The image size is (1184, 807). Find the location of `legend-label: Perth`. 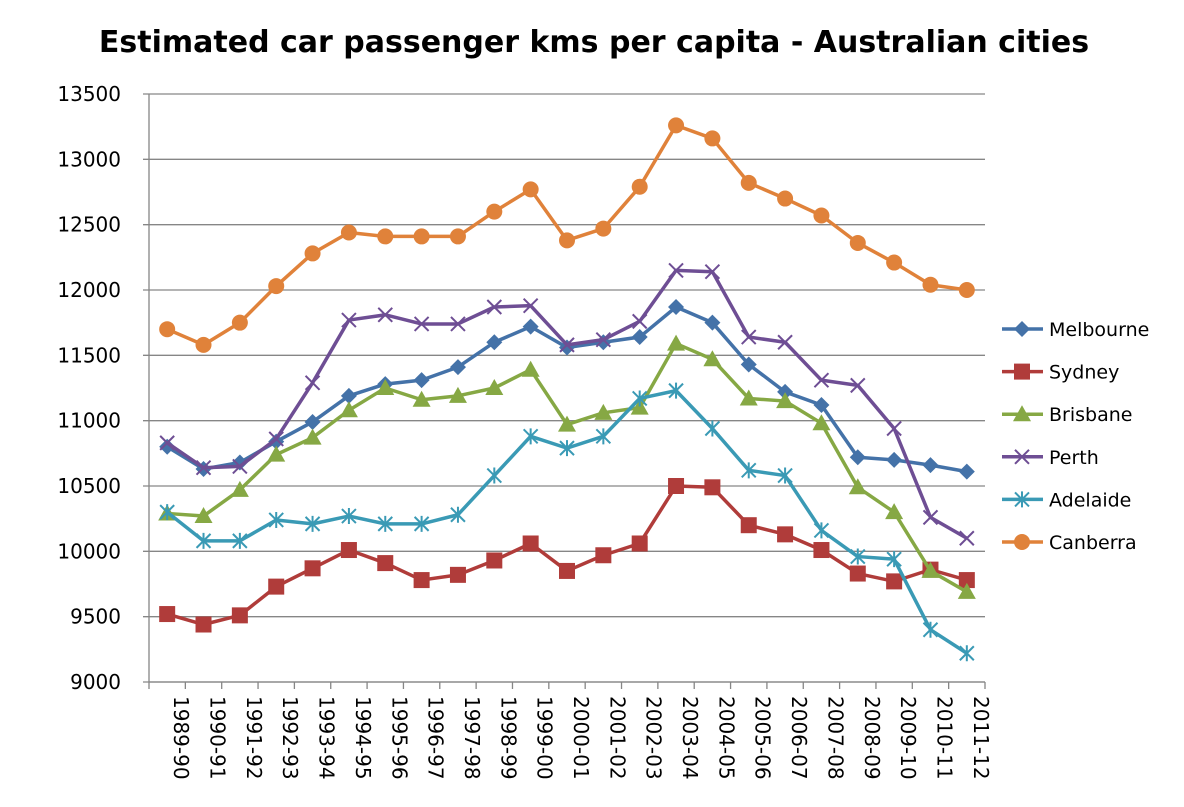

legend-label: Perth is located at coordinates (1074, 458).